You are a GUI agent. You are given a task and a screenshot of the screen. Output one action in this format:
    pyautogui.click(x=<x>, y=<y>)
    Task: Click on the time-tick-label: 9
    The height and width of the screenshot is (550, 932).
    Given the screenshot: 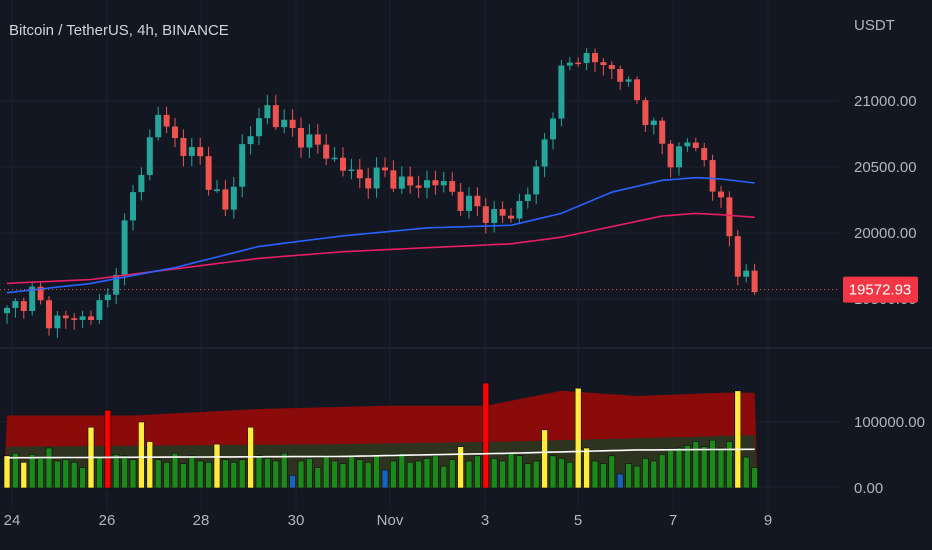 What is the action you would take?
    pyautogui.click(x=768, y=520)
    